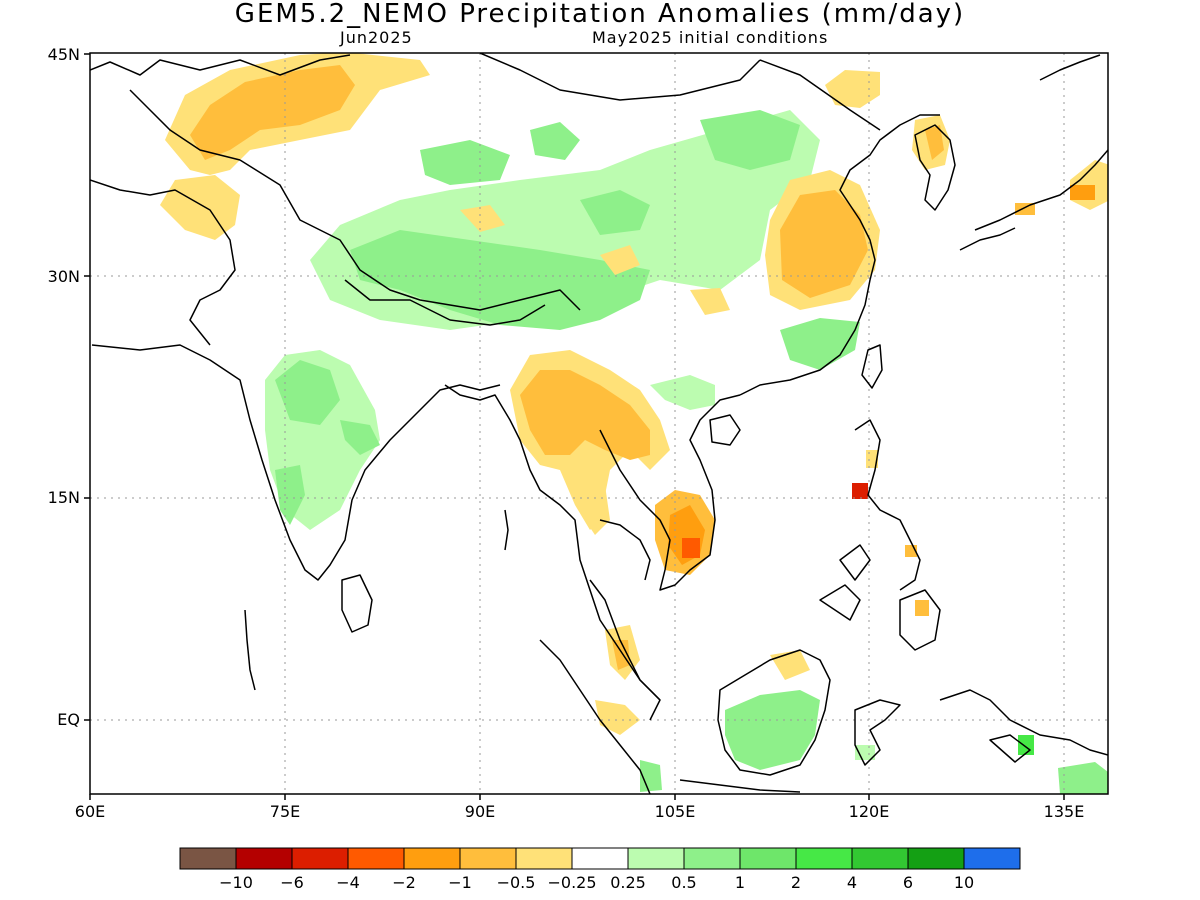 The image size is (1200, 900). I want to click on lon-label-60e: 60E, so click(90, 811).